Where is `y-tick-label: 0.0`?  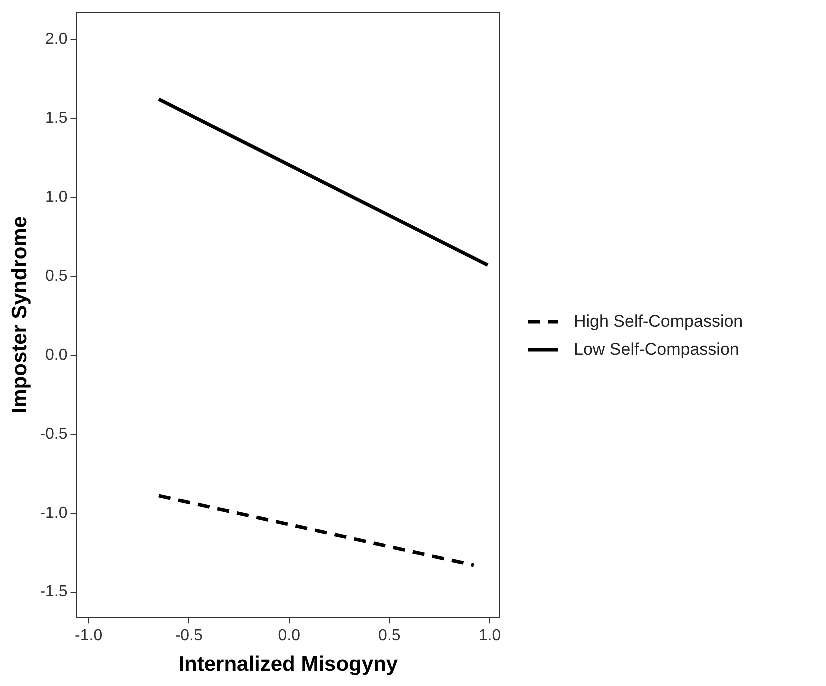
y-tick-label: 0.0 is located at coordinates (57, 355).